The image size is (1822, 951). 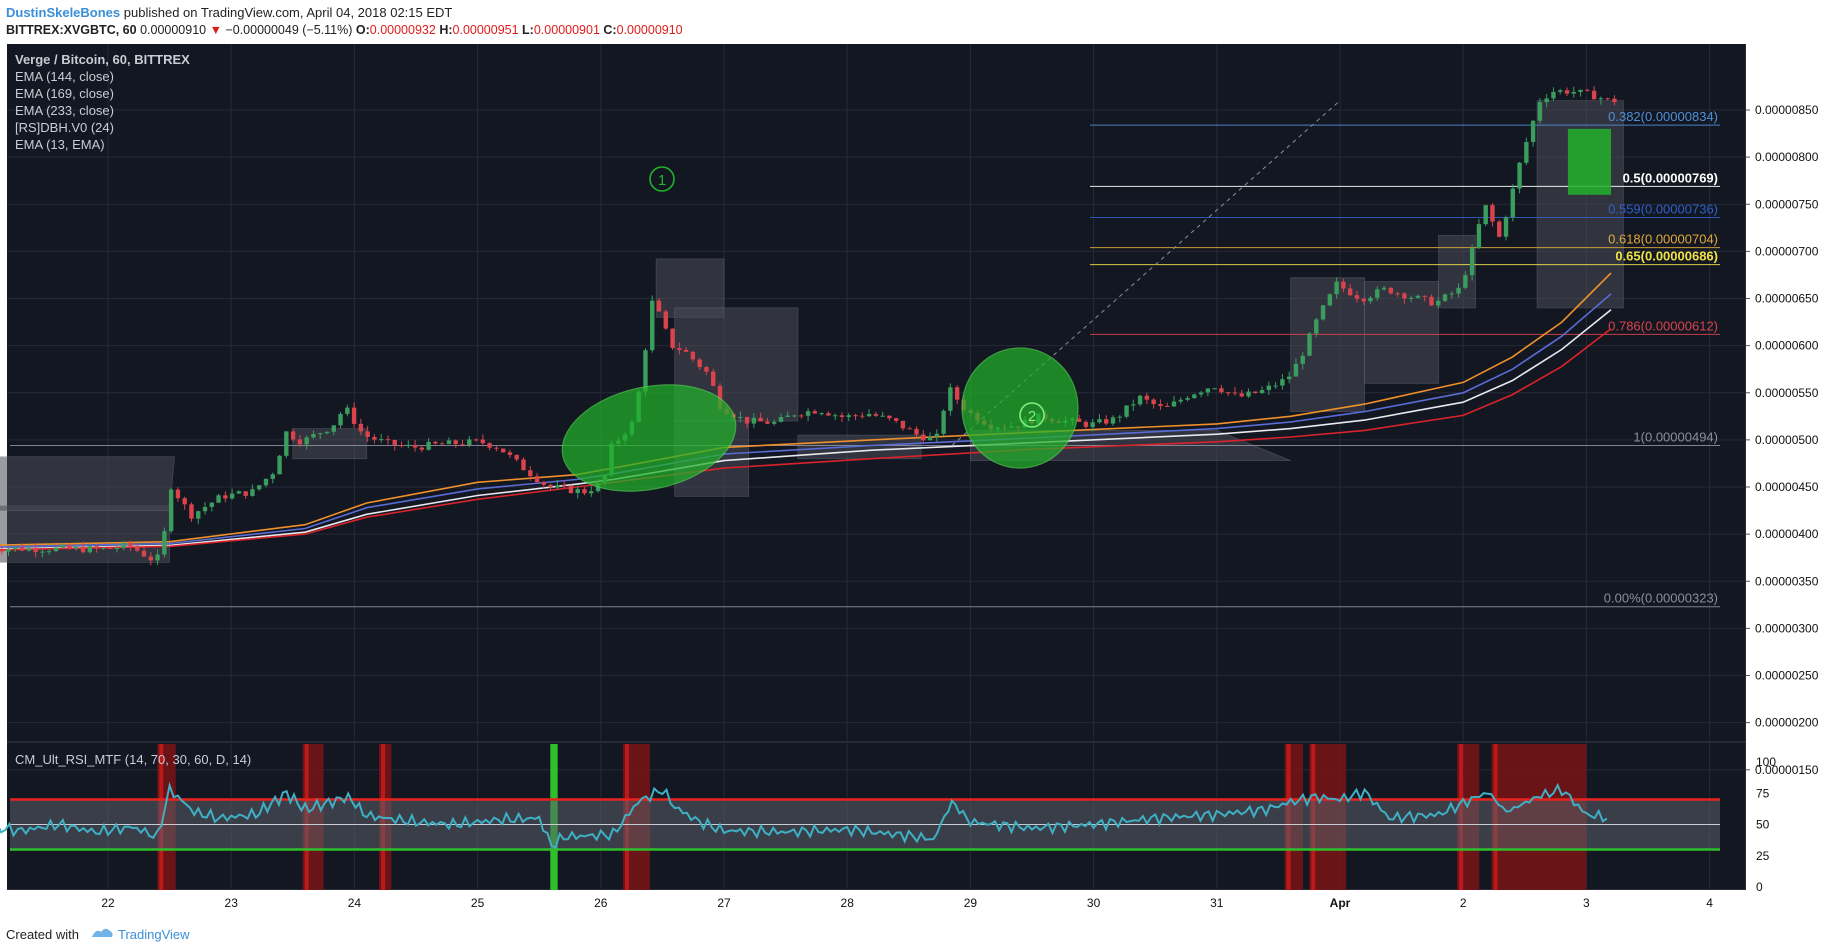 I want to click on fib-label: 0.382(0.00000834), so click(x=1663, y=116).